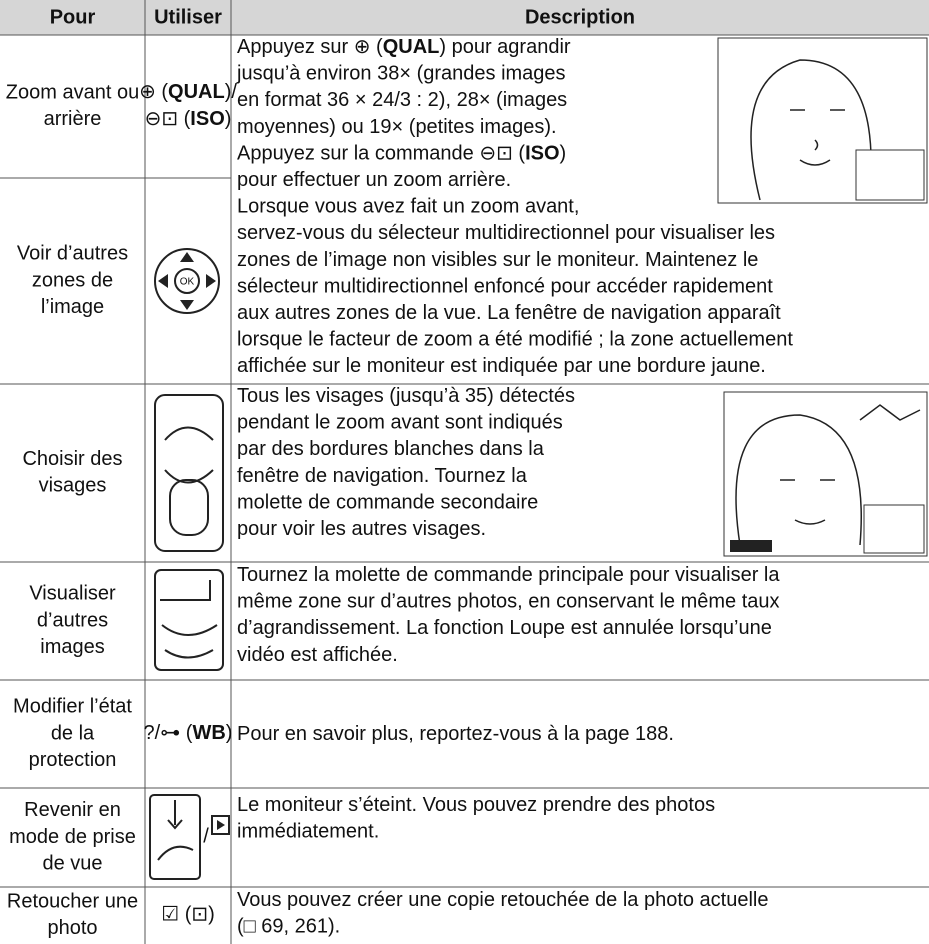 The image size is (929, 944). I want to click on description-line-part: vidéo est affichée., so click(317, 655).